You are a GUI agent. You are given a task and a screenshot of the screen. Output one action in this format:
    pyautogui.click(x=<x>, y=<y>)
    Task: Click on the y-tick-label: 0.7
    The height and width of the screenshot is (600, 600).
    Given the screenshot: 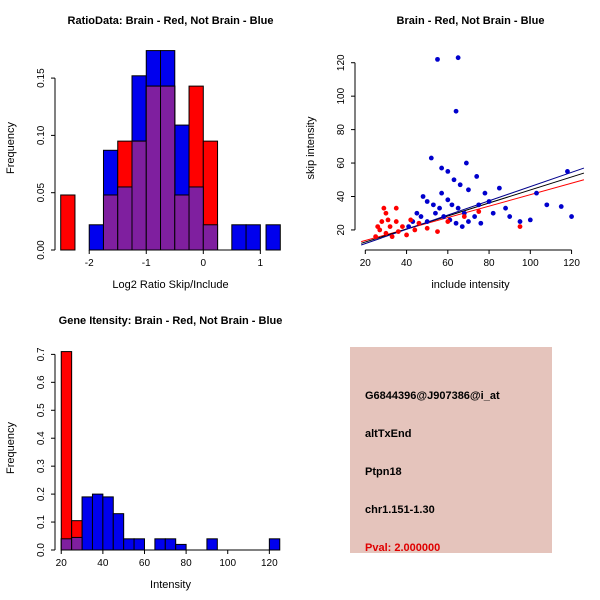 What is the action you would take?
    pyautogui.click(x=41, y=354)
    